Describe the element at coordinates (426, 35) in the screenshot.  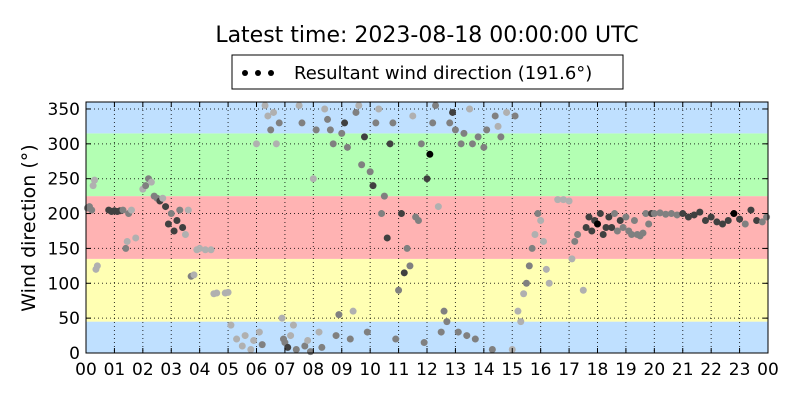
I see `chart-title: Latest time: 2023-08-18 00:00:00 UTC` at that location.